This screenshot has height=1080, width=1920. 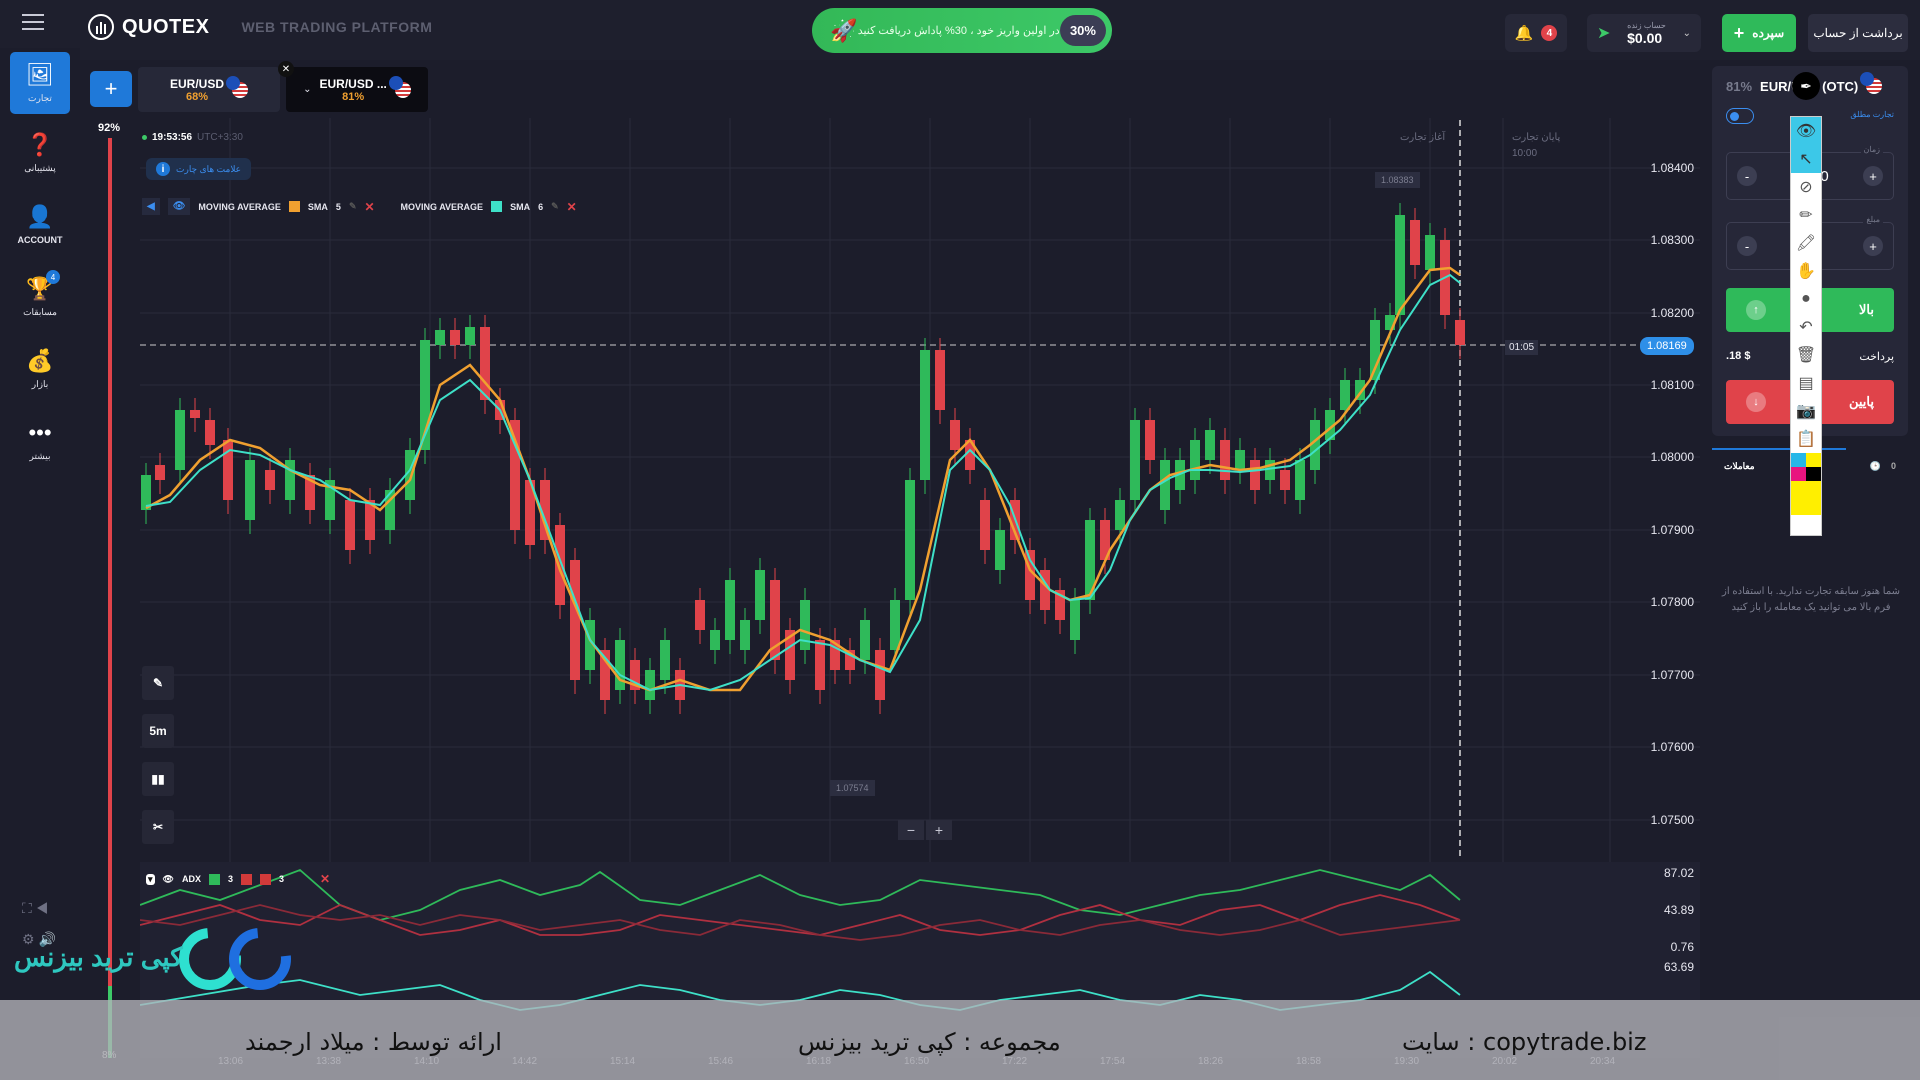 I want to click on arrow-down-icon: ↓, so click(x=1756, y=402).